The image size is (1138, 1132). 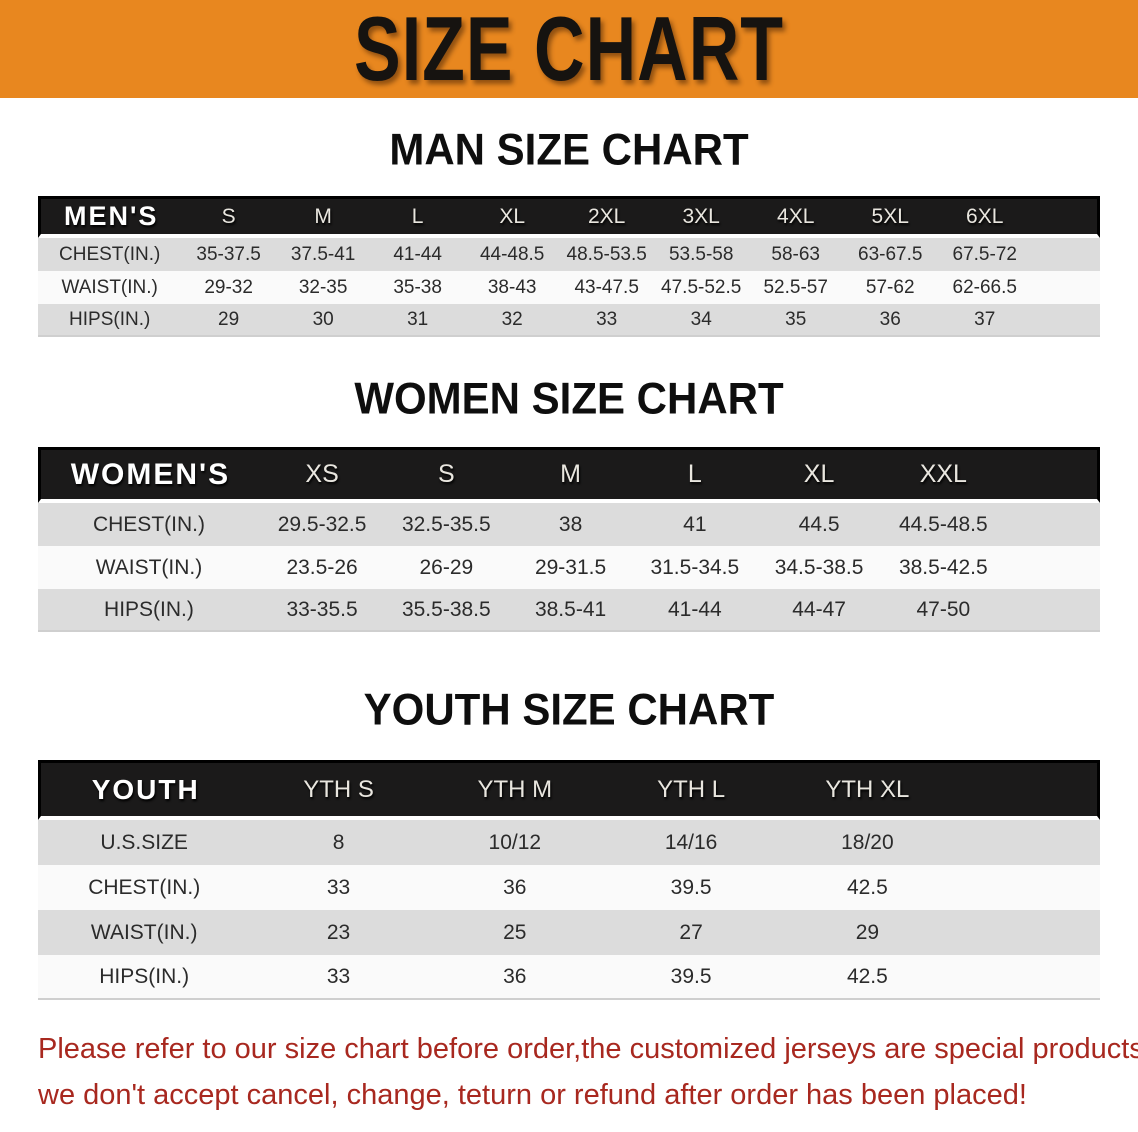 I want to click on value-cell: 27, so click(x=691, y=932).